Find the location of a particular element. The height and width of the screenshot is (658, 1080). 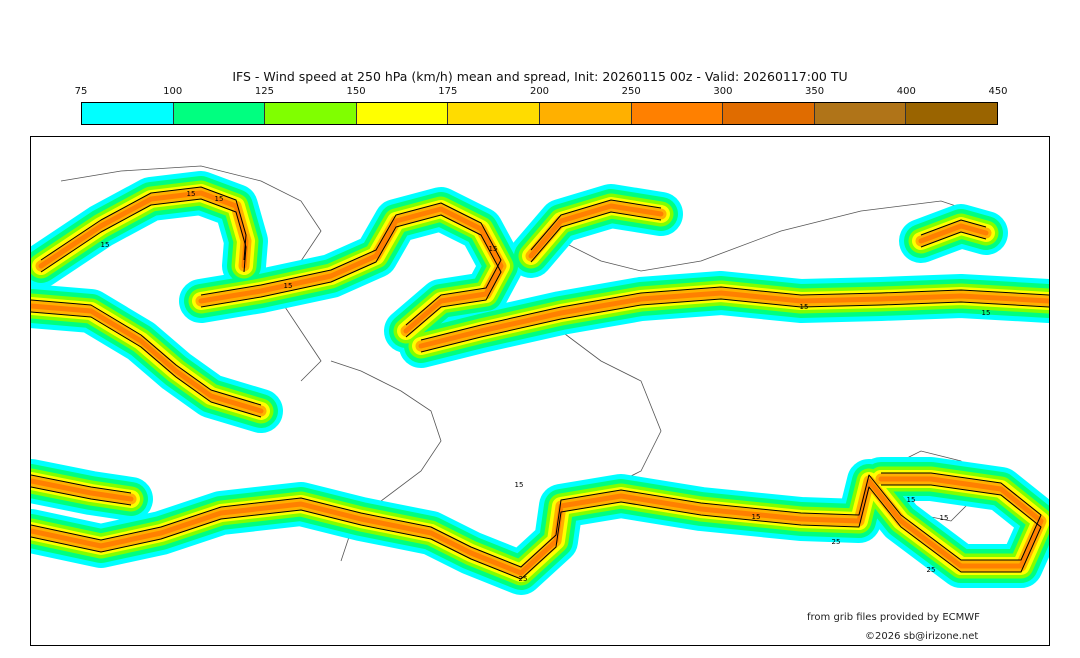

colorbar-tick-label: 200 is located at coordinates (539, 91).